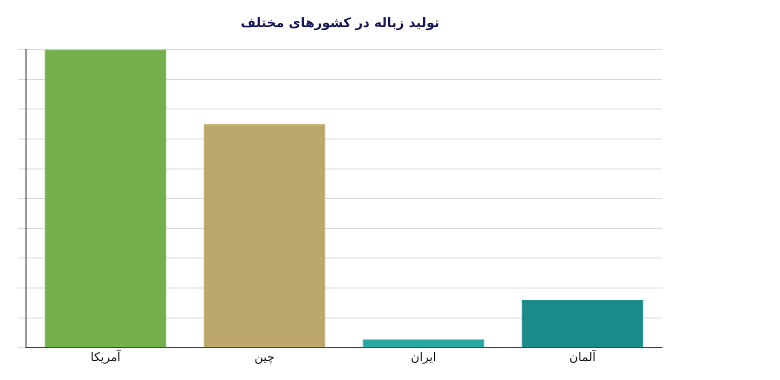 Image resolution: width=780 pixels, height=380 pixels. What do you see at coordinates (264, 357) in the screenshot?
I see `x-tick-label: چین` at bounding box center [264, 357].